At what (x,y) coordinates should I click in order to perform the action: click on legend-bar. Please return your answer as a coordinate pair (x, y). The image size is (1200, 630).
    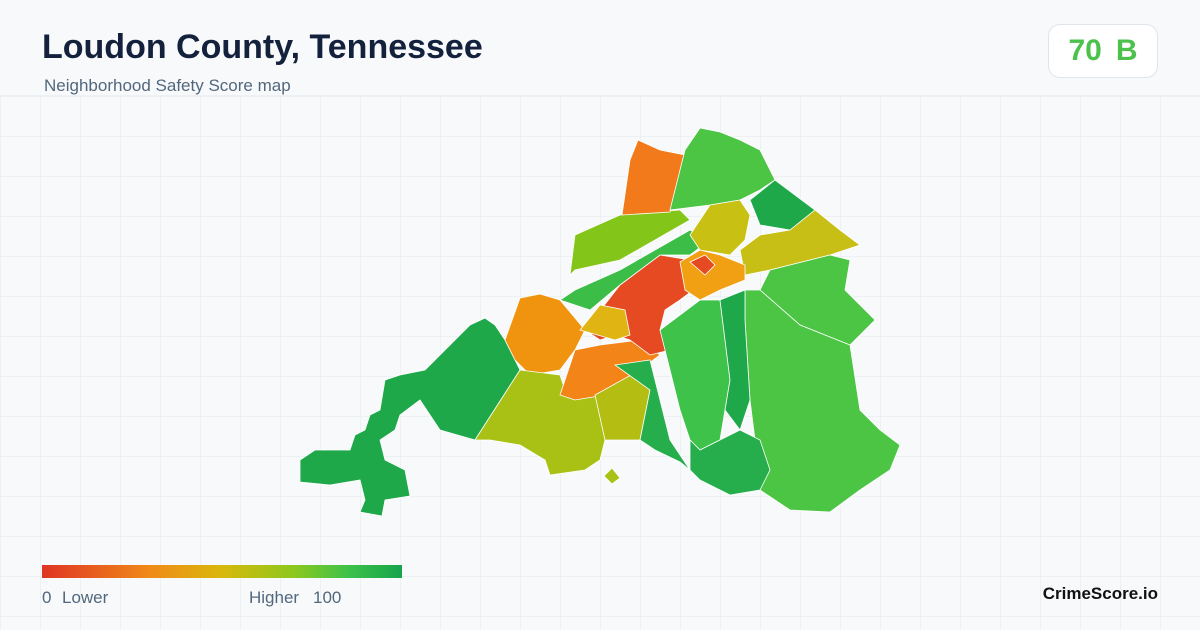
    Looking at the image, I should click on (222, 571).